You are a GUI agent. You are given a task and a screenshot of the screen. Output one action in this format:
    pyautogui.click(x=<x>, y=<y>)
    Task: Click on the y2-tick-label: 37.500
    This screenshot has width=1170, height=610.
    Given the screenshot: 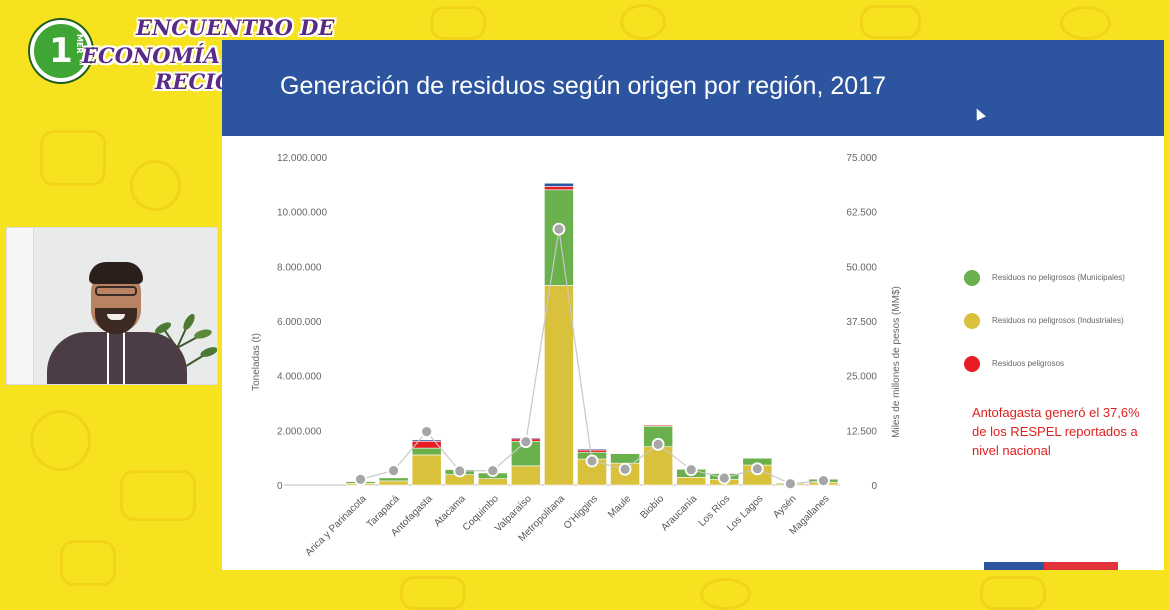 What is the action you would take?
    pyautogui.click(x=861, y=322)
    